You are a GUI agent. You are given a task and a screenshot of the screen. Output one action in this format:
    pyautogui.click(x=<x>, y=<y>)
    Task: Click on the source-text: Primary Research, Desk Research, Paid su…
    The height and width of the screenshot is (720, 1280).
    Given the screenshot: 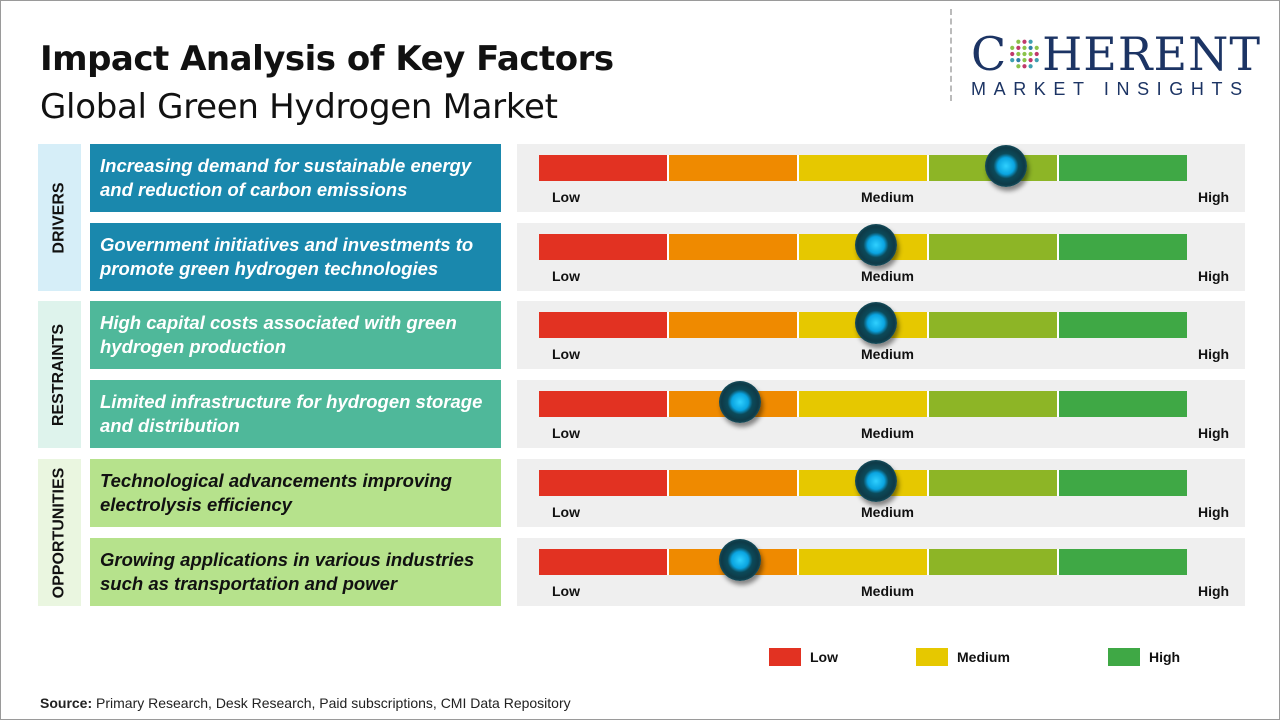 What is the action you would take?
    pyautogui.click(x=331, y=703)
    